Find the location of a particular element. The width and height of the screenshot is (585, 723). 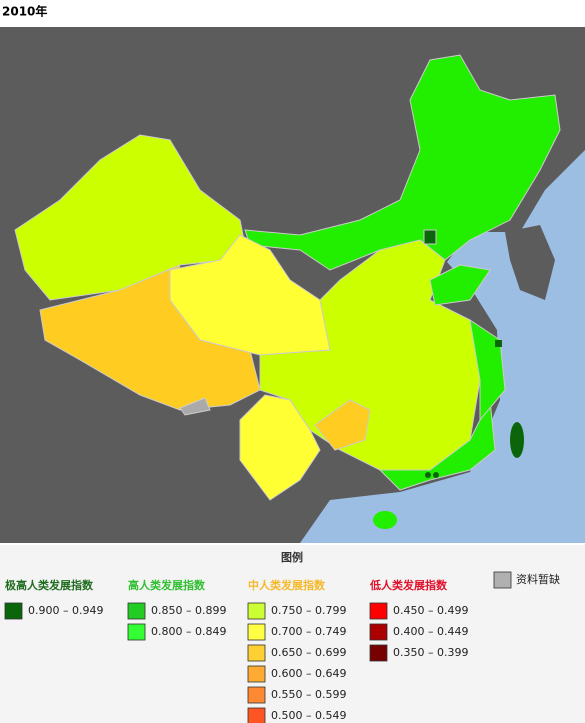

shanghai is located at coordinates (498, 343).